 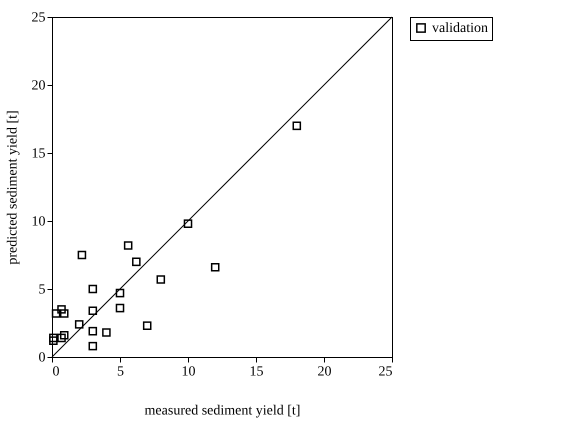 What do you see at coordinates (39, 222) in the screenshot?
I see `y-tick-label: 10` at bounding box center [39, 222].